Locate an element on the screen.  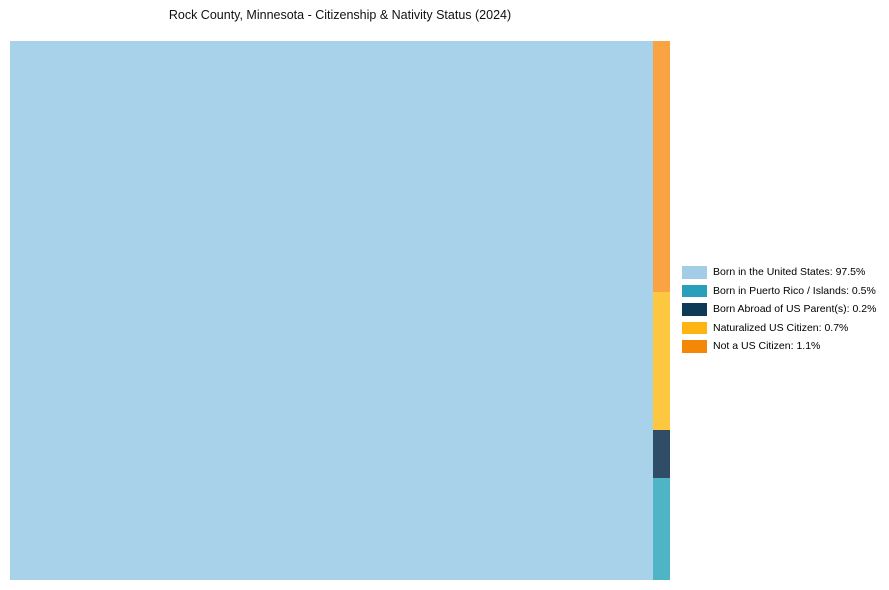
legend-label-born-in-us: Born in the United States: 97.5% is located at coordinates (789, 272).